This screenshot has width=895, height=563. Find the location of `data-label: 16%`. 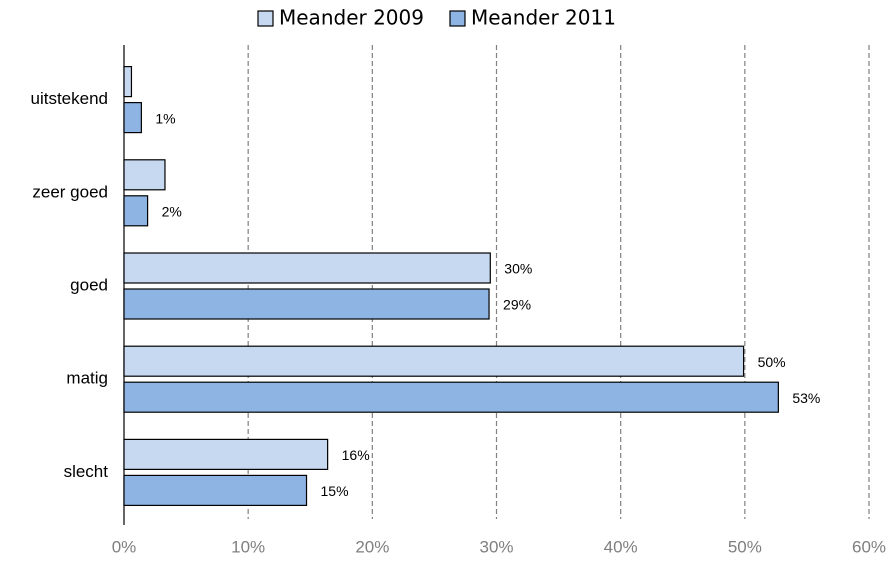

data-label: 16% is located at coordinates (356, 455).